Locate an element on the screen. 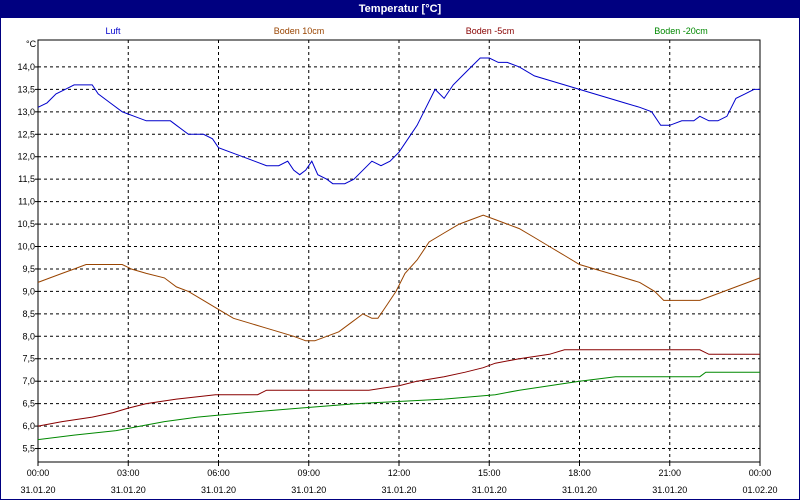  y-tick-label: 6,5 is located at coordinates (28, 404).